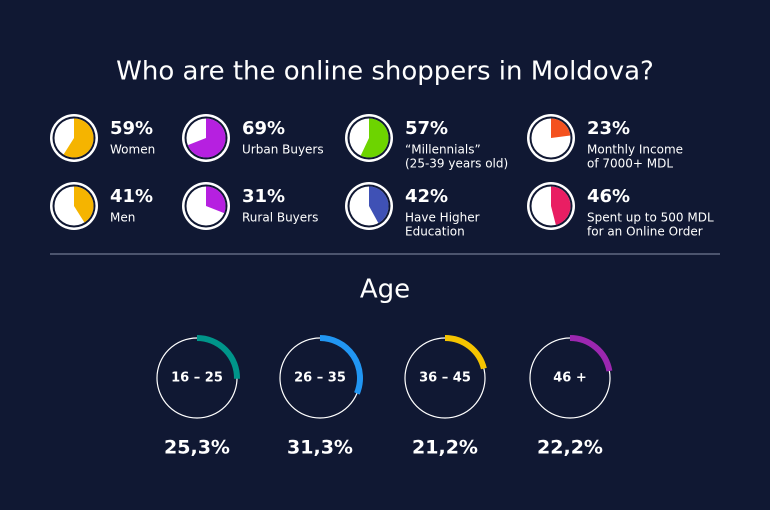 This screenshot has width=770, height=510. What do you see at coordinates (283, 150) in the screenshot?
I see `stat-label: Urban Buyers` at bounding box center [283, 150].